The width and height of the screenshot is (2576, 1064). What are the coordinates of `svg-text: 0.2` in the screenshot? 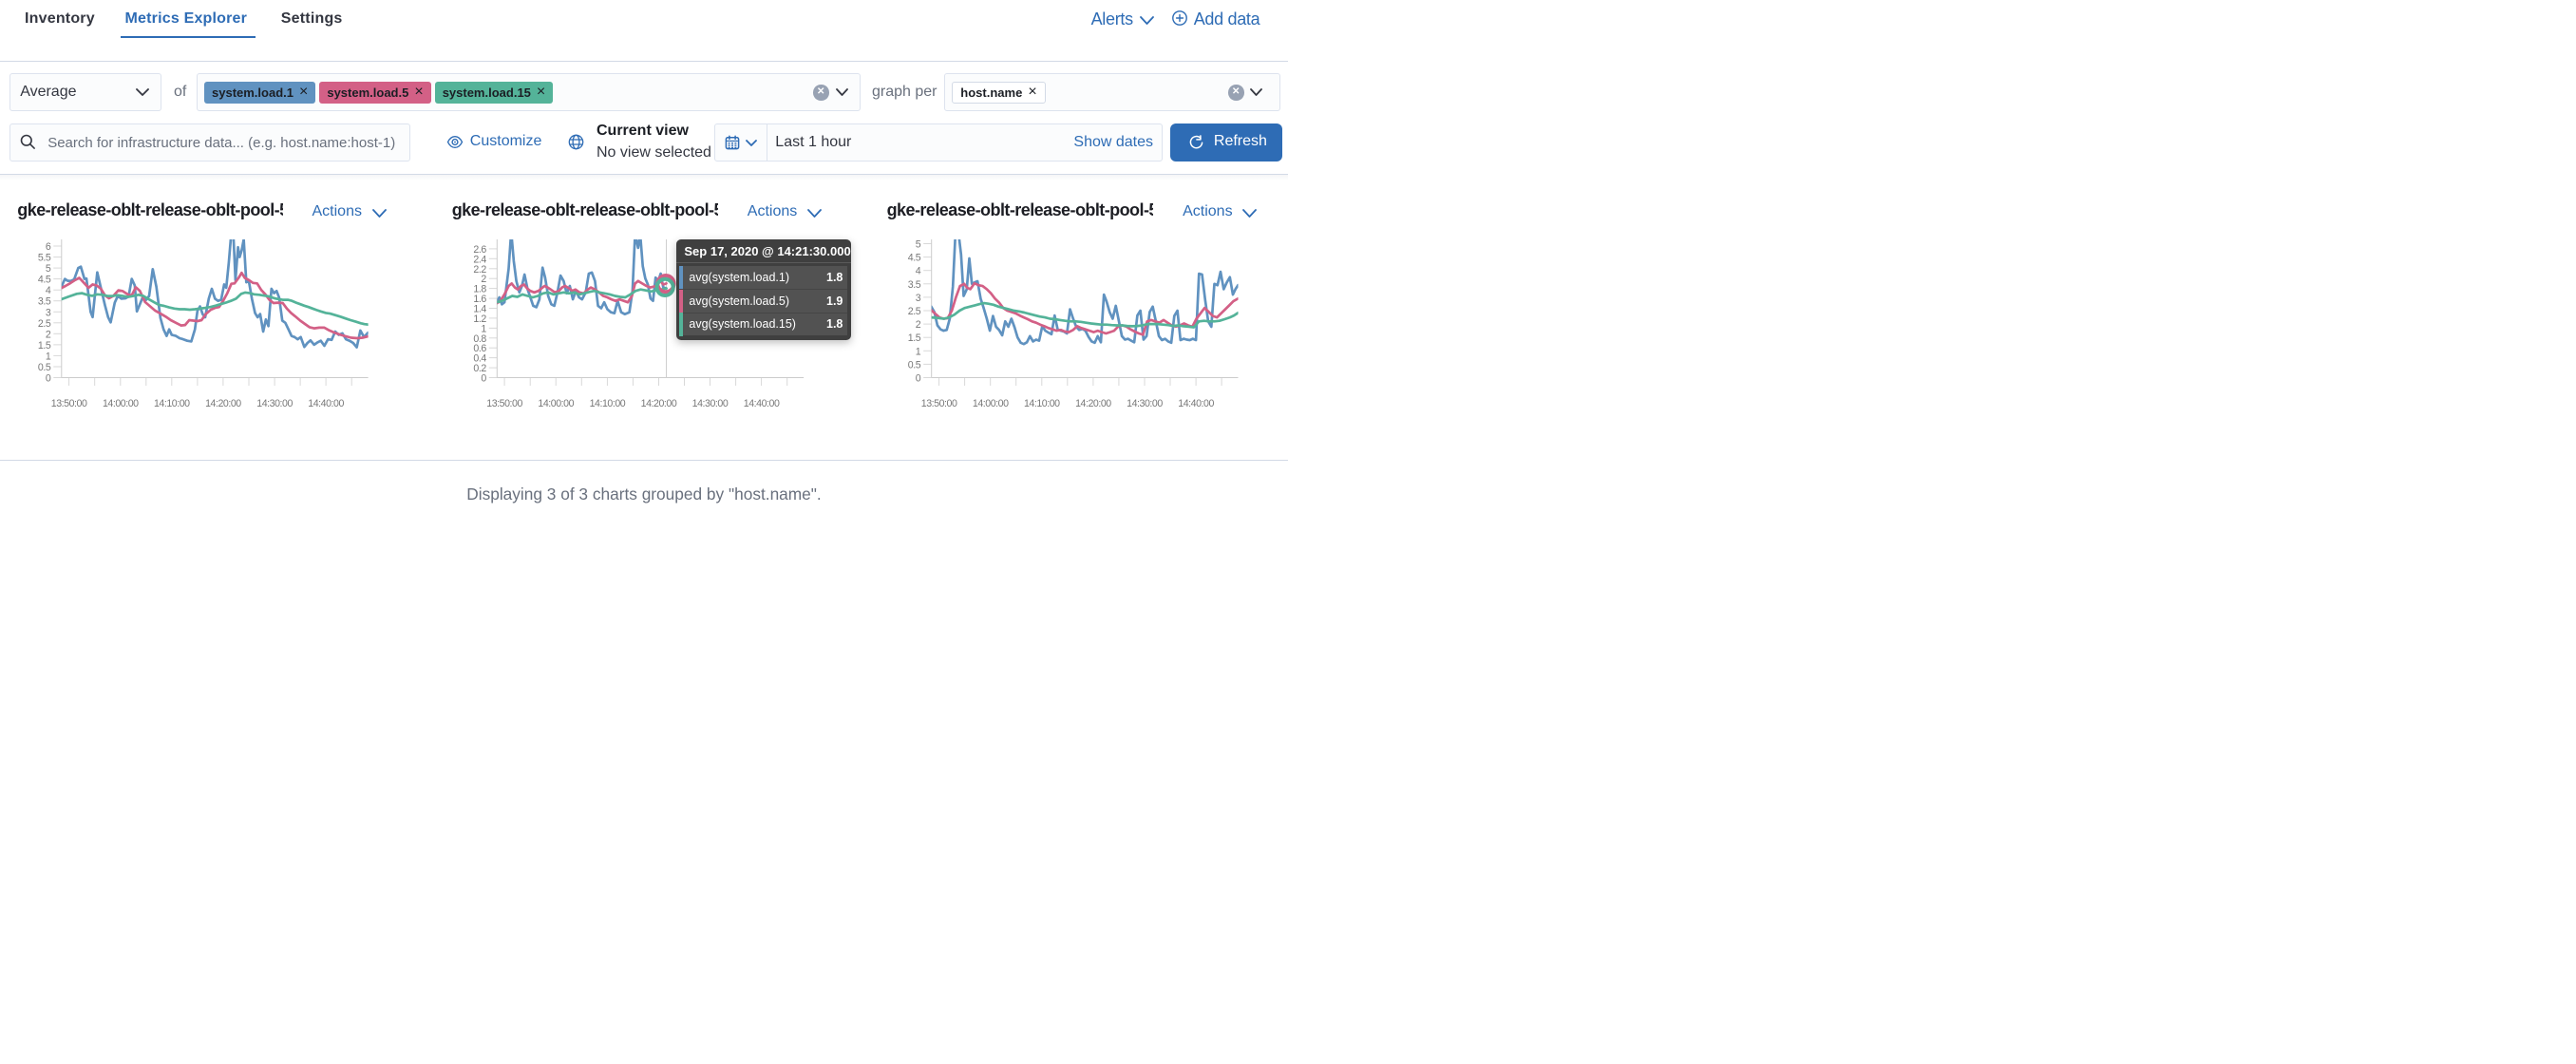 It's located at (479, 368).